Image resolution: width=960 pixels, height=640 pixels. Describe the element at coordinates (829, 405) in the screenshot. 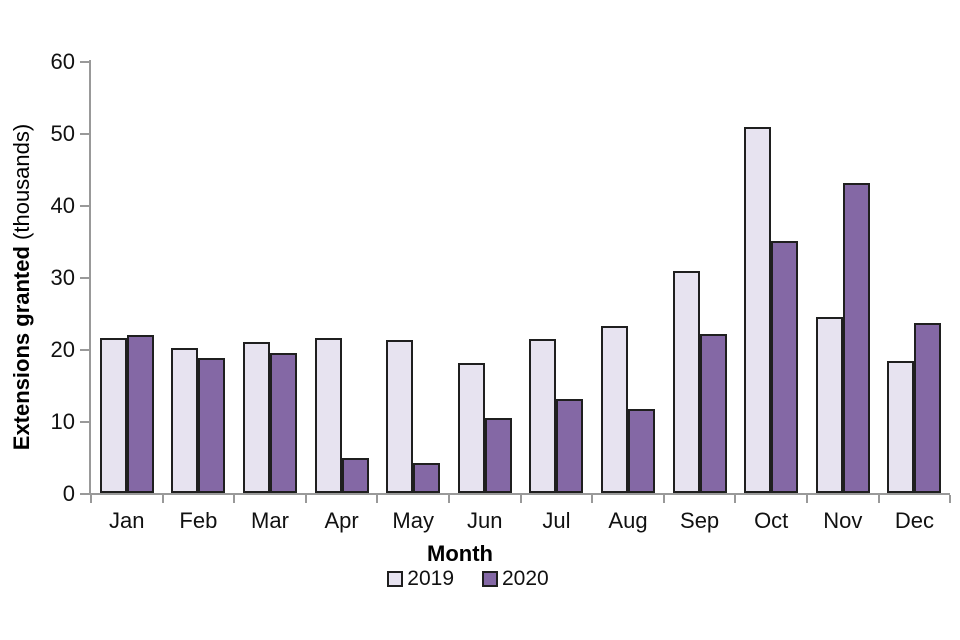

I see `bar-2019-nov` at that location.